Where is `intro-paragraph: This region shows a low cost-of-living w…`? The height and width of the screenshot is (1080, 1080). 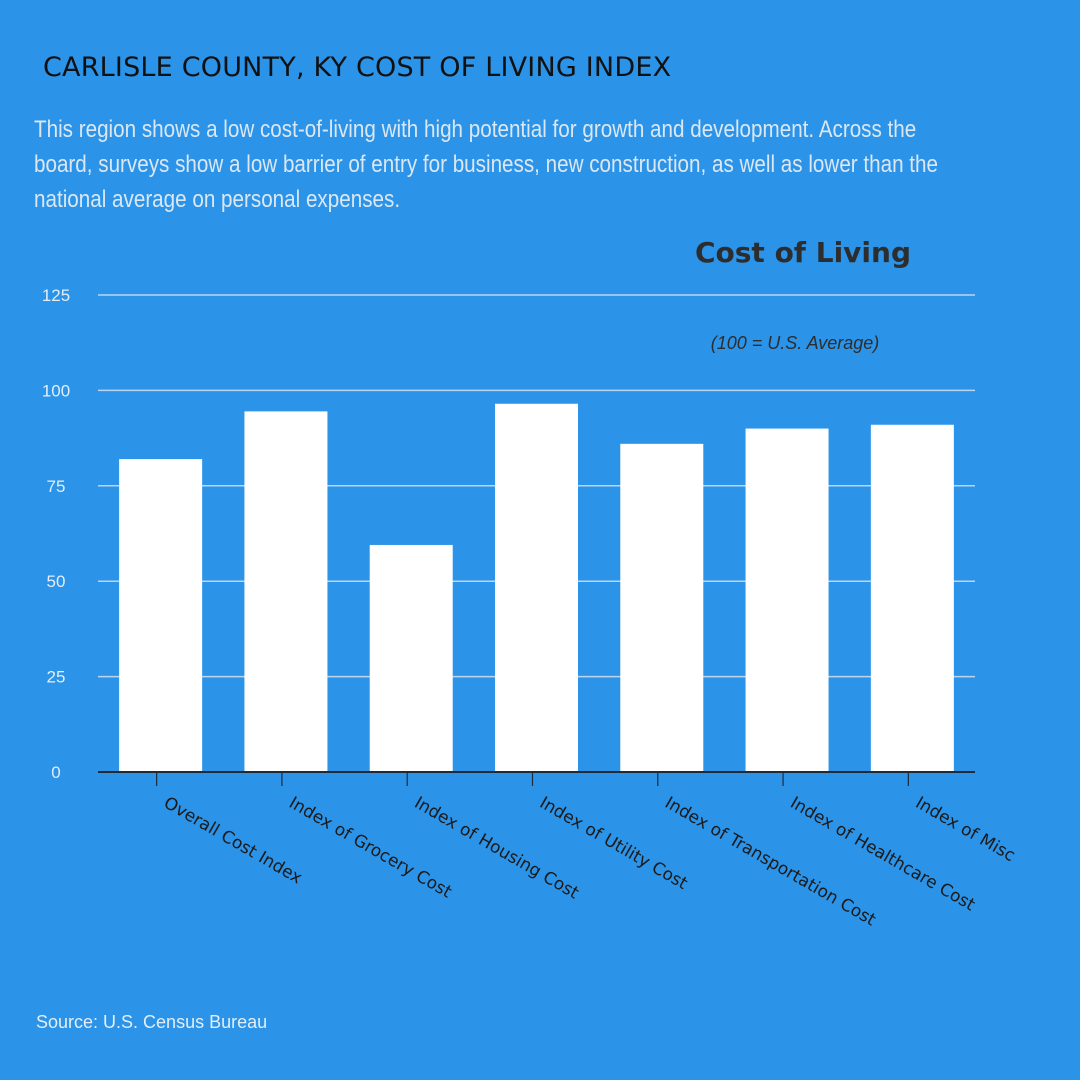
intro-paragraph: This region shows a low cost-of-living w… is located at coordinates (486, 164).